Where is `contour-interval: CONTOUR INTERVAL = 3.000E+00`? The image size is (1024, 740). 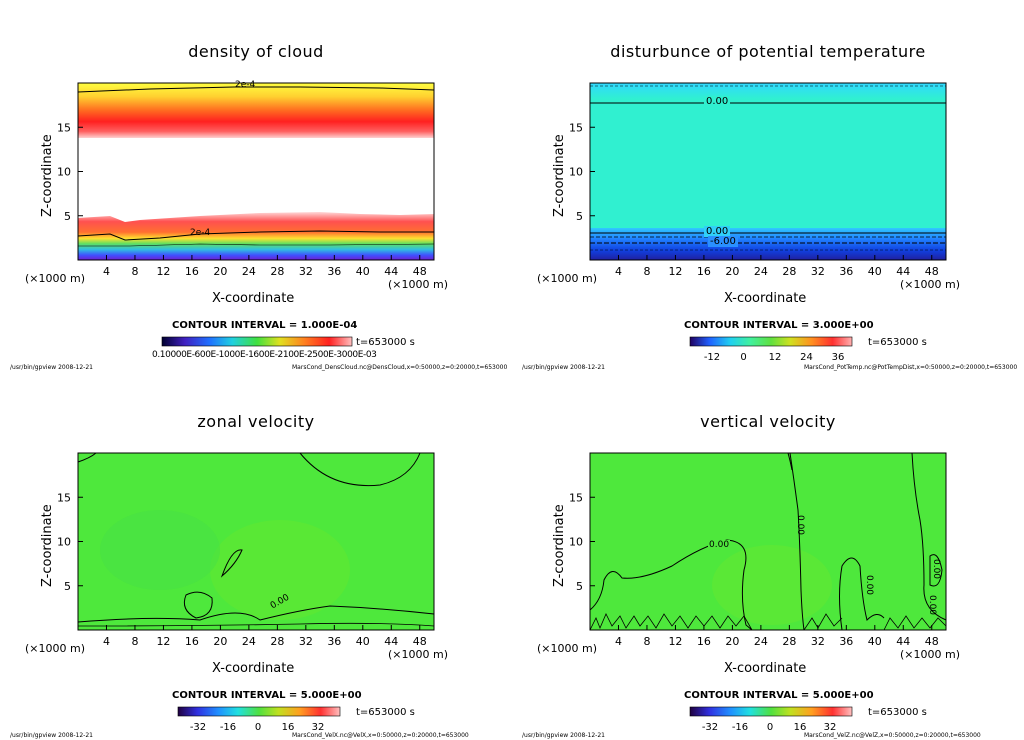 contour-interval: CONTOUR INTERVAL = 3.000E+00 is located at coordinates (779, 325).